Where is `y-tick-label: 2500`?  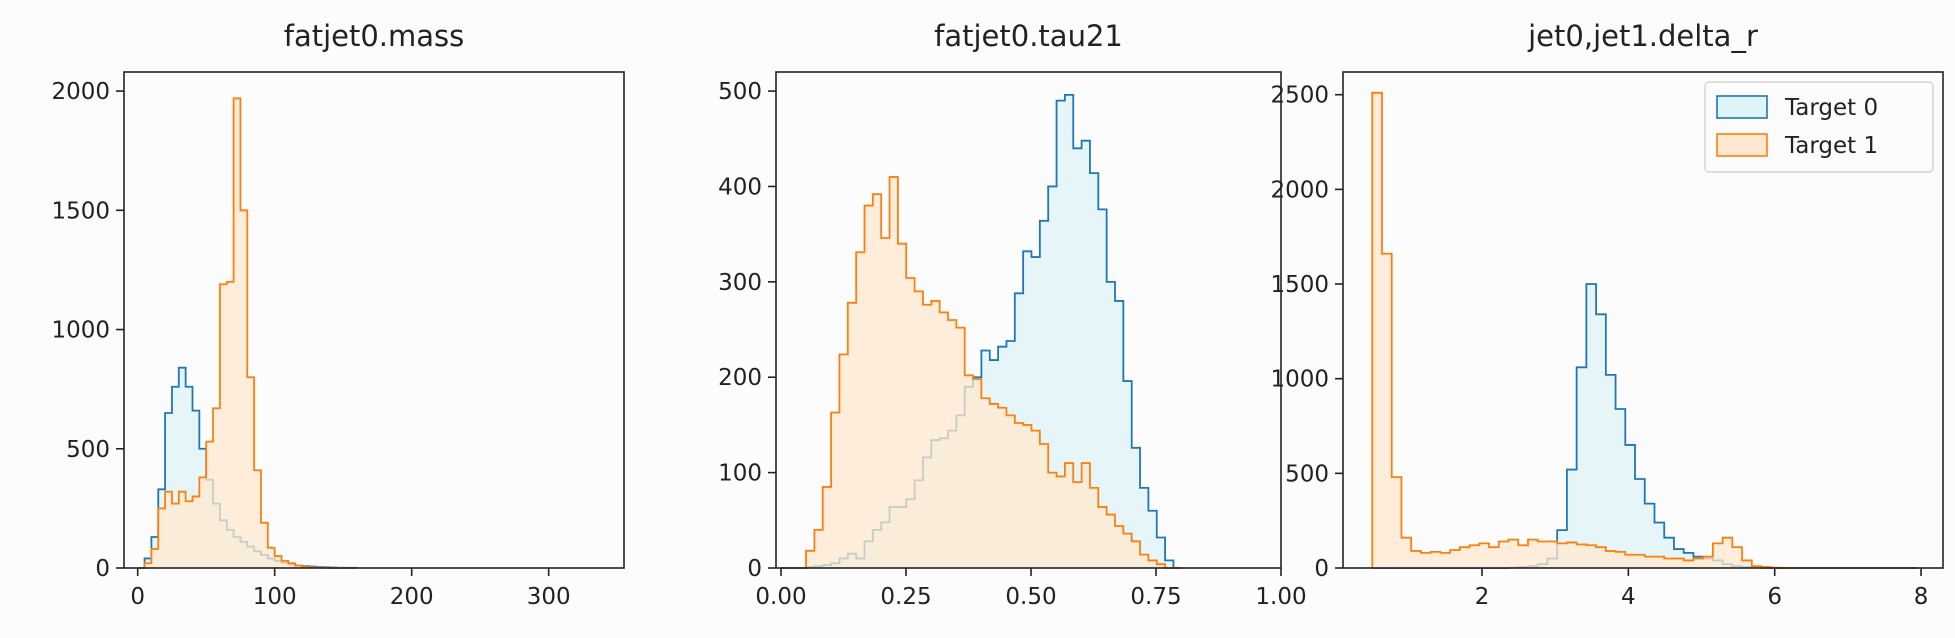 y-tick-label: 2500 is located at coordinates (1299, 96).